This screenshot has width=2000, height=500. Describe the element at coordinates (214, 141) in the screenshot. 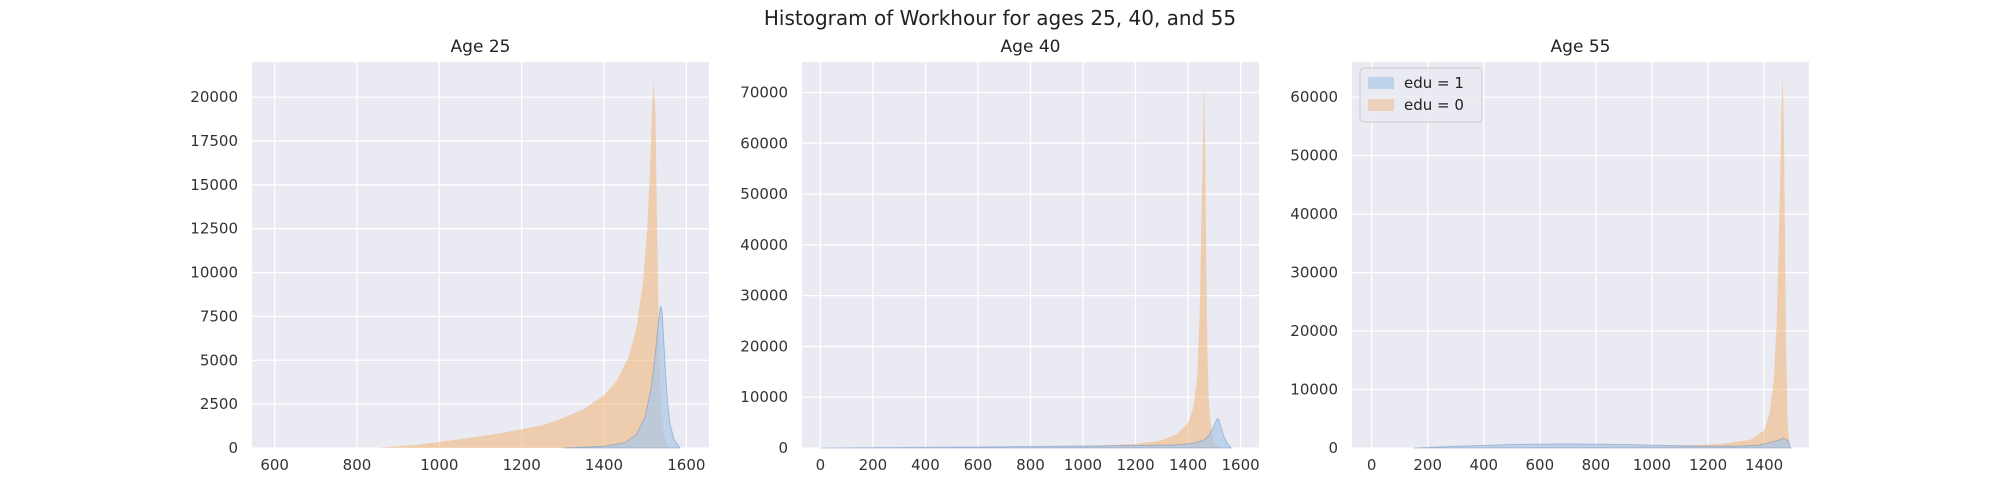

I see `y-tick-label: 17500` at that location.